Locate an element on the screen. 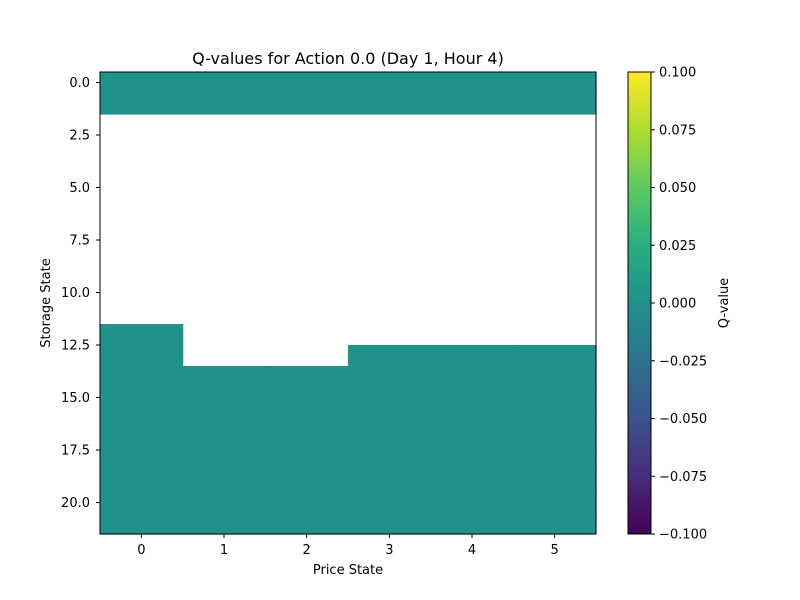 The width and height of the screenshot is (800, 600). colorbar-tick-label: 0.100 is located at coordinates (677, 73).